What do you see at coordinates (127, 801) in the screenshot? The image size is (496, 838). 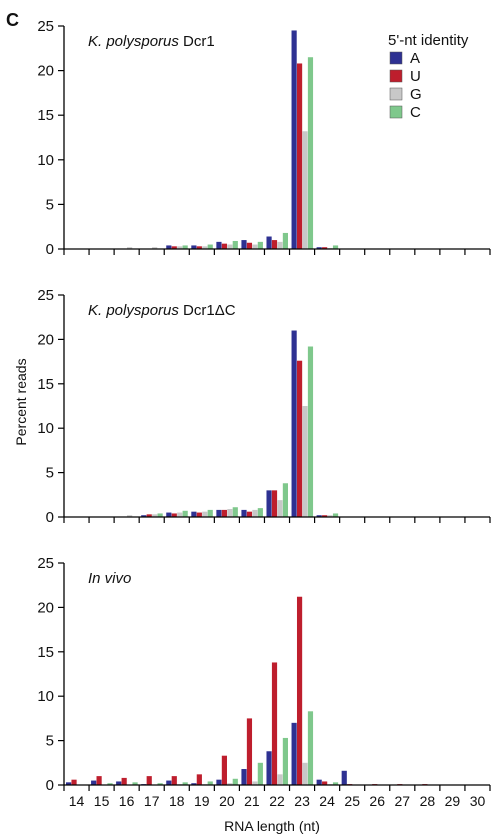 I see `x-tick-label-16: 16` at bounding box center [127, 801].